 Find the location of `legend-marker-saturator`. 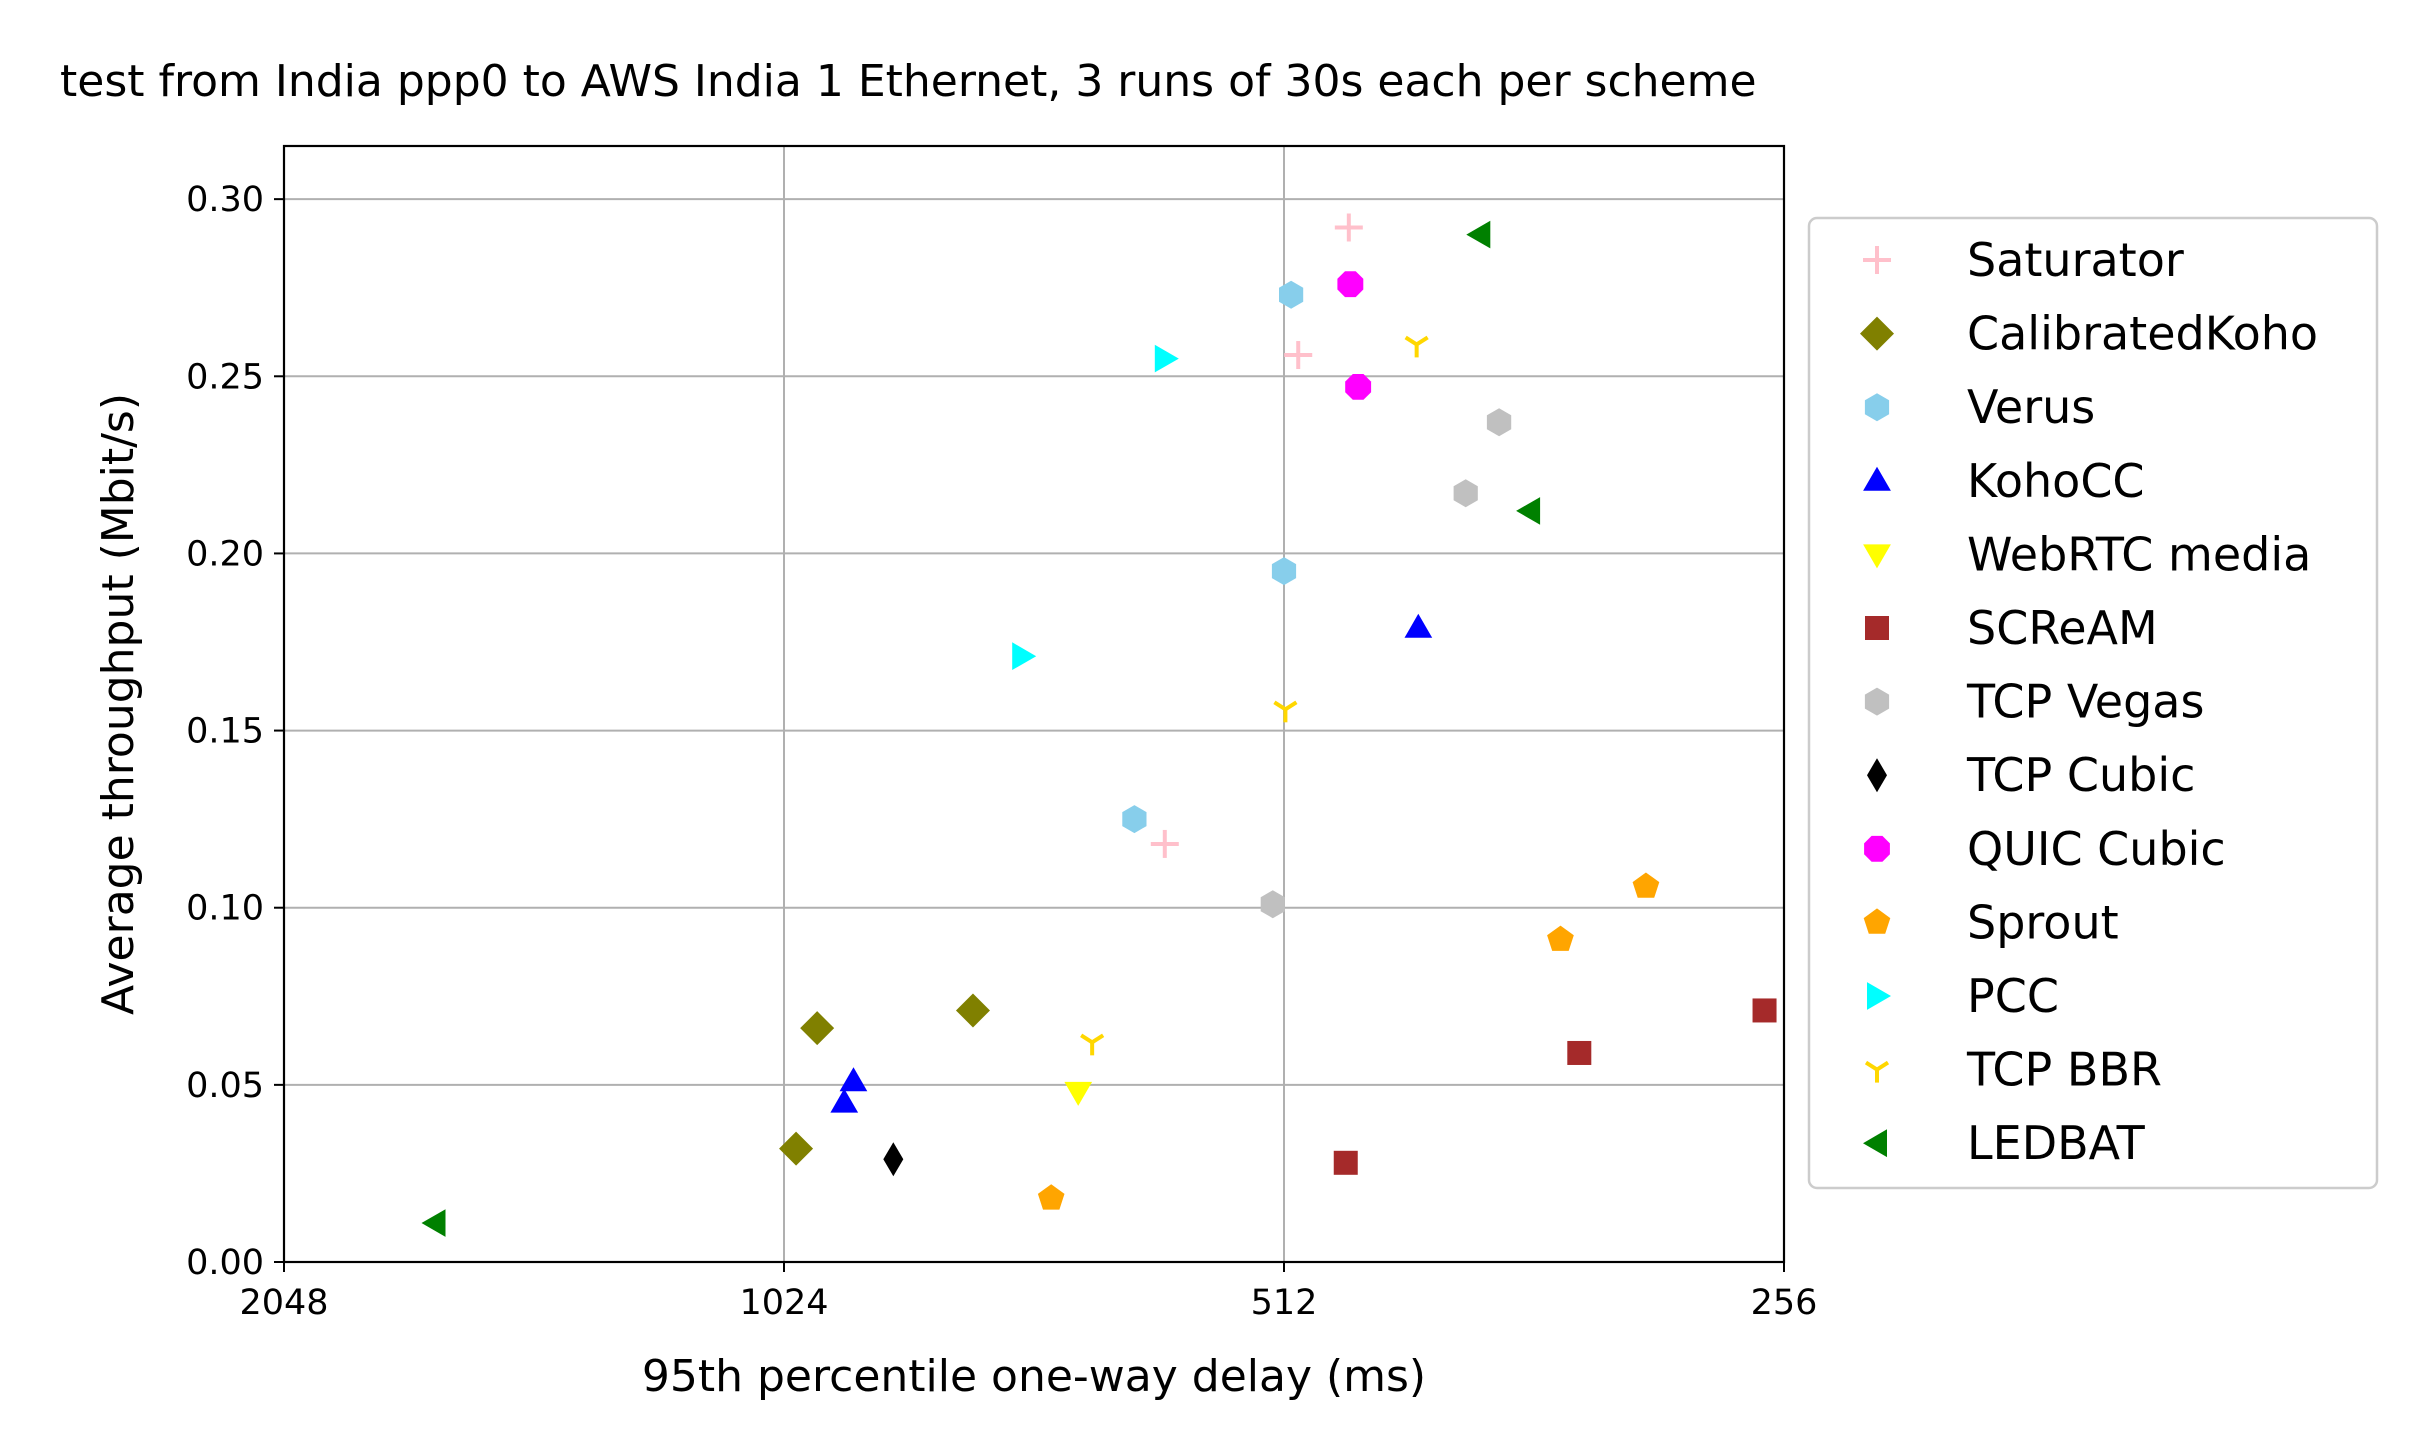

legend-marker-saturator is located at coordinates (1877, 260).